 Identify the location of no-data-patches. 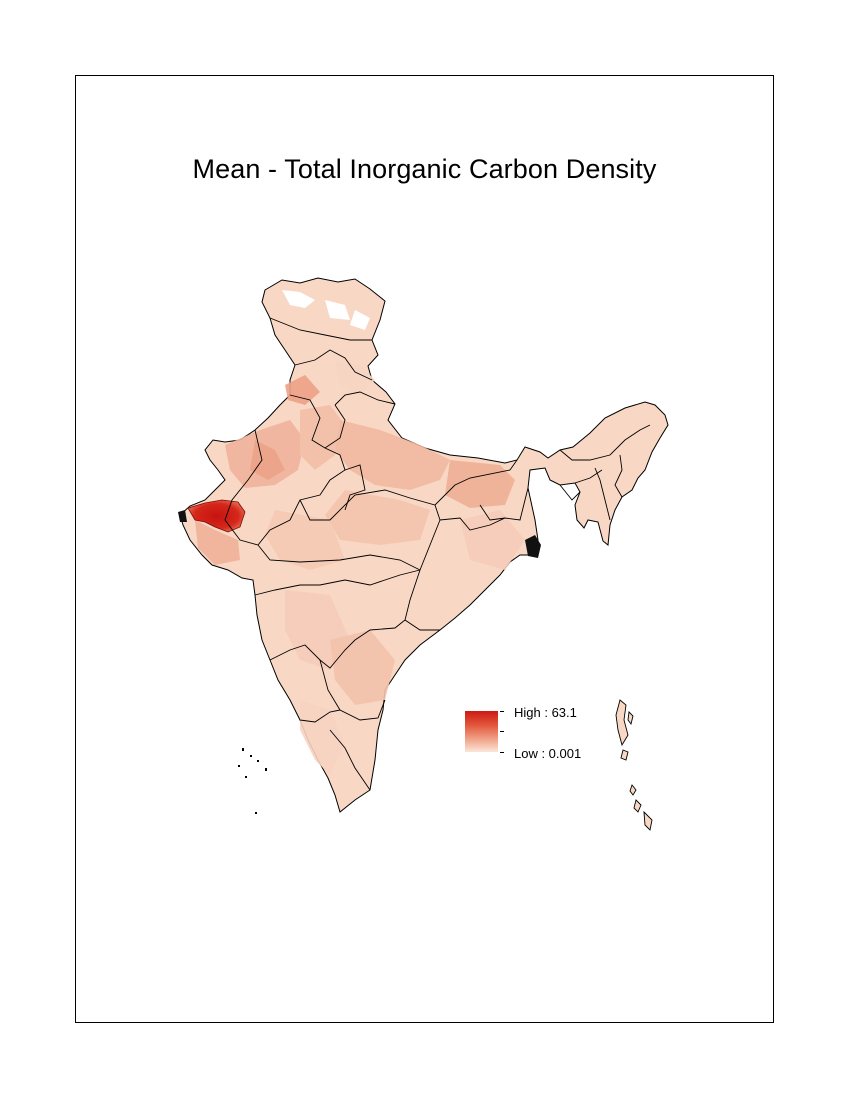
(326, 310).